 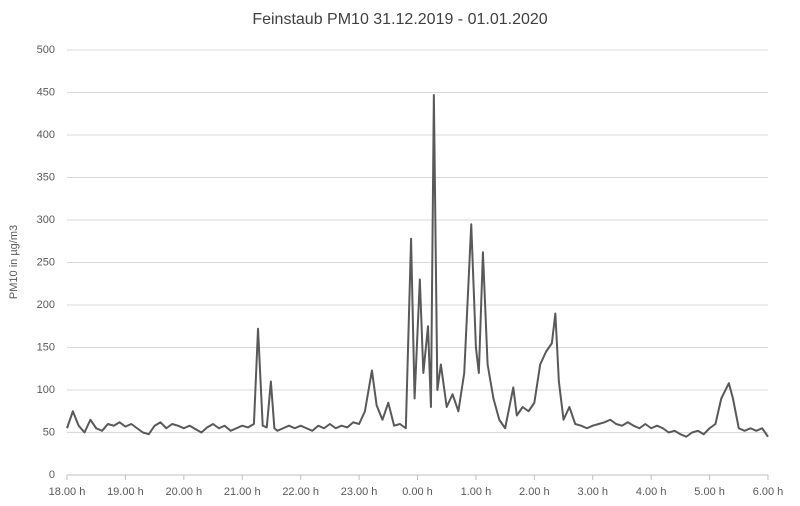 I want to click on y-tick-label: 250, so click(x=46, y=262).